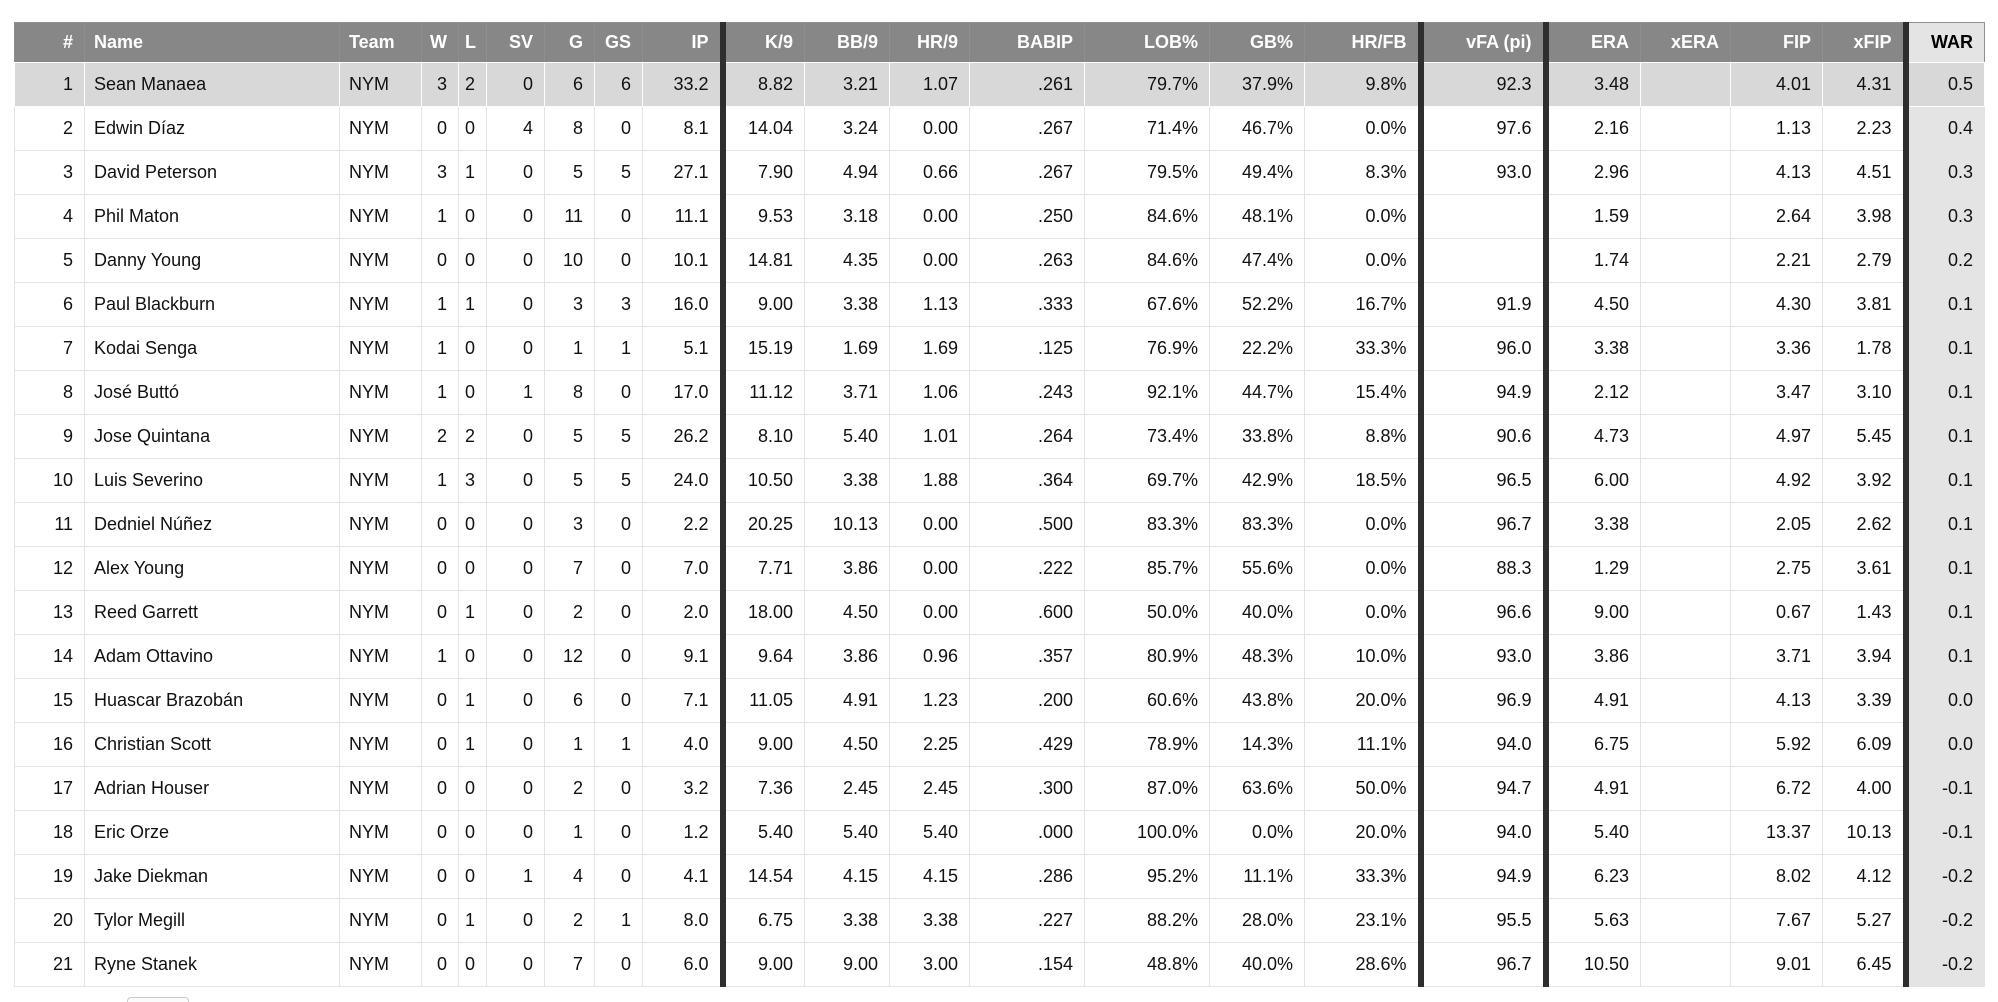  I want to click on column-header-name: Name, so click(212, 42).